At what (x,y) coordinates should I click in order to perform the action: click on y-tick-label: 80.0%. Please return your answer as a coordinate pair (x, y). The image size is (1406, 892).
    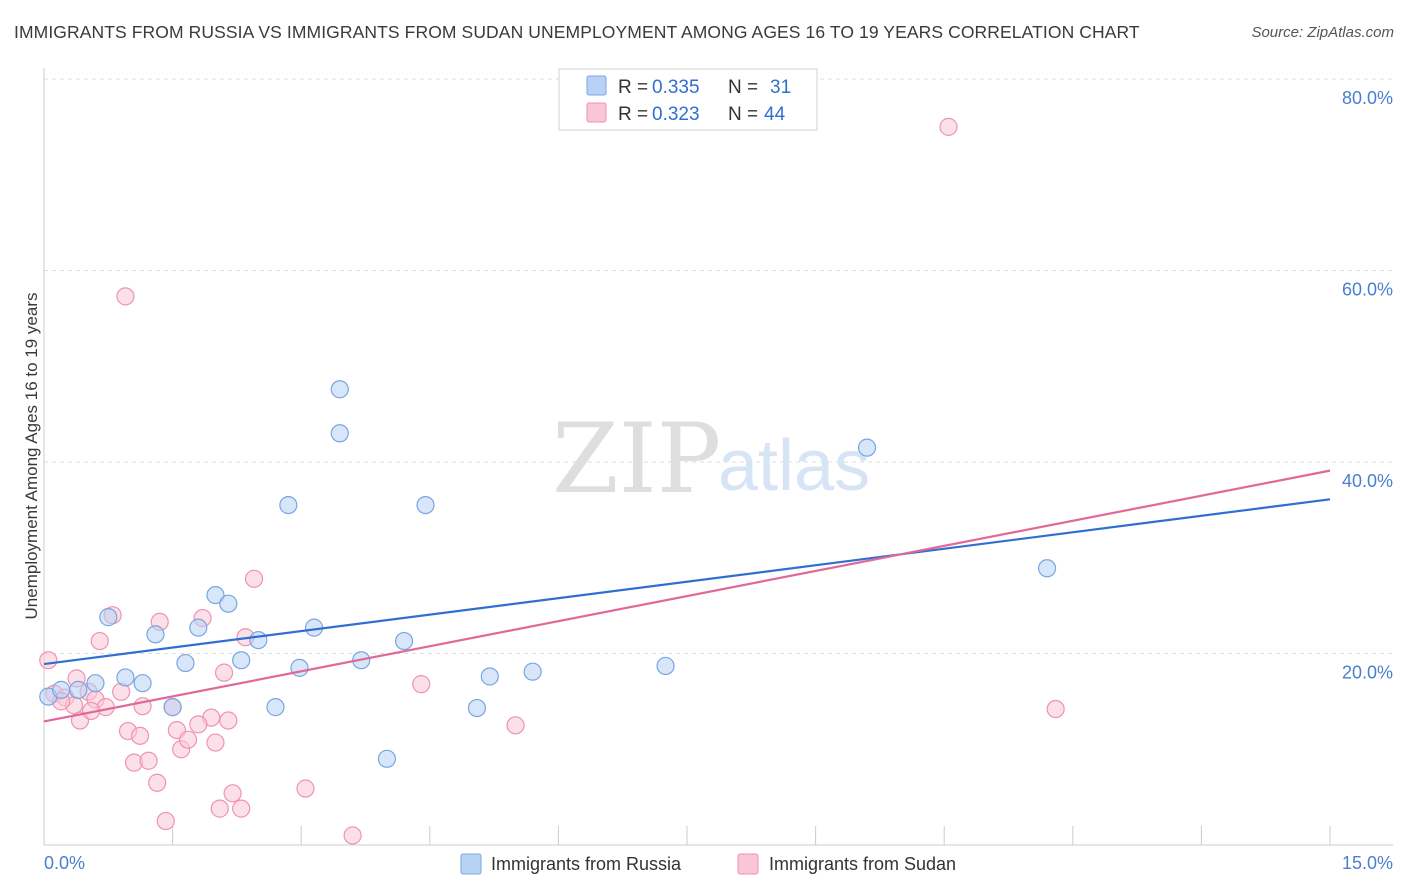
    Looking at the image, I should click on (1367, 98).